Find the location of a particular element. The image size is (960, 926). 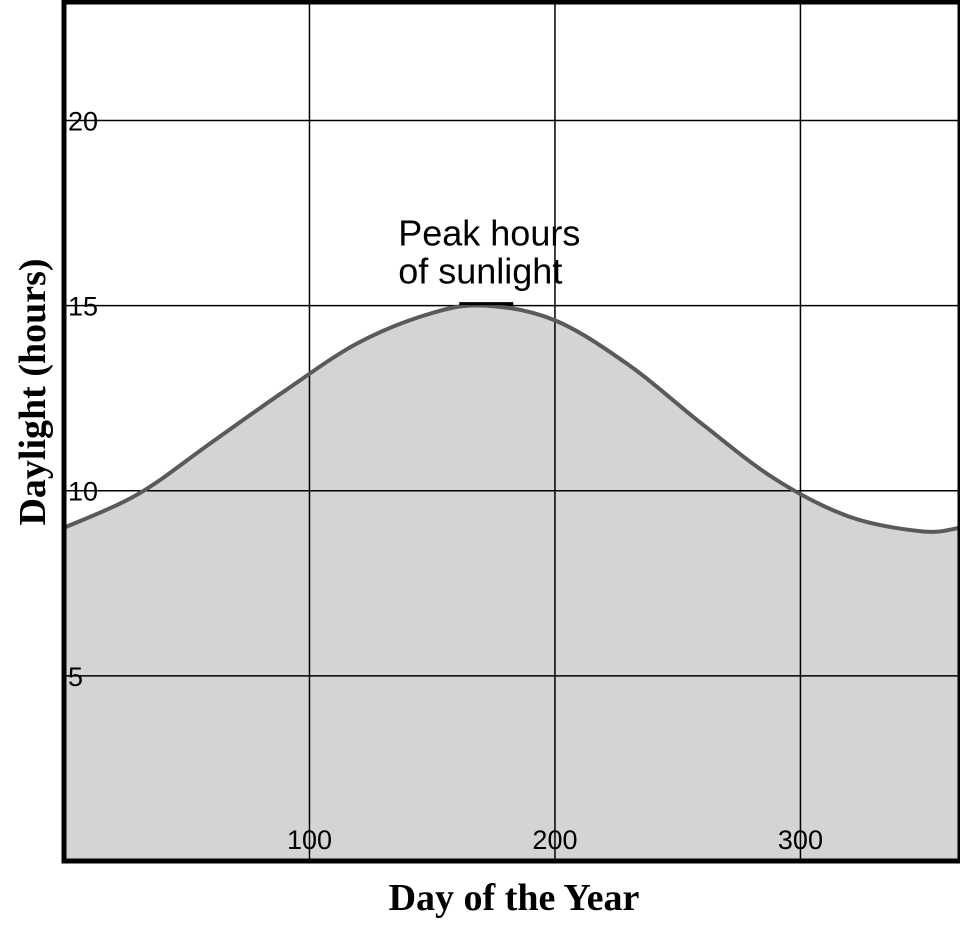

x-tick-label: 200 is located at coordinates (554, 840).